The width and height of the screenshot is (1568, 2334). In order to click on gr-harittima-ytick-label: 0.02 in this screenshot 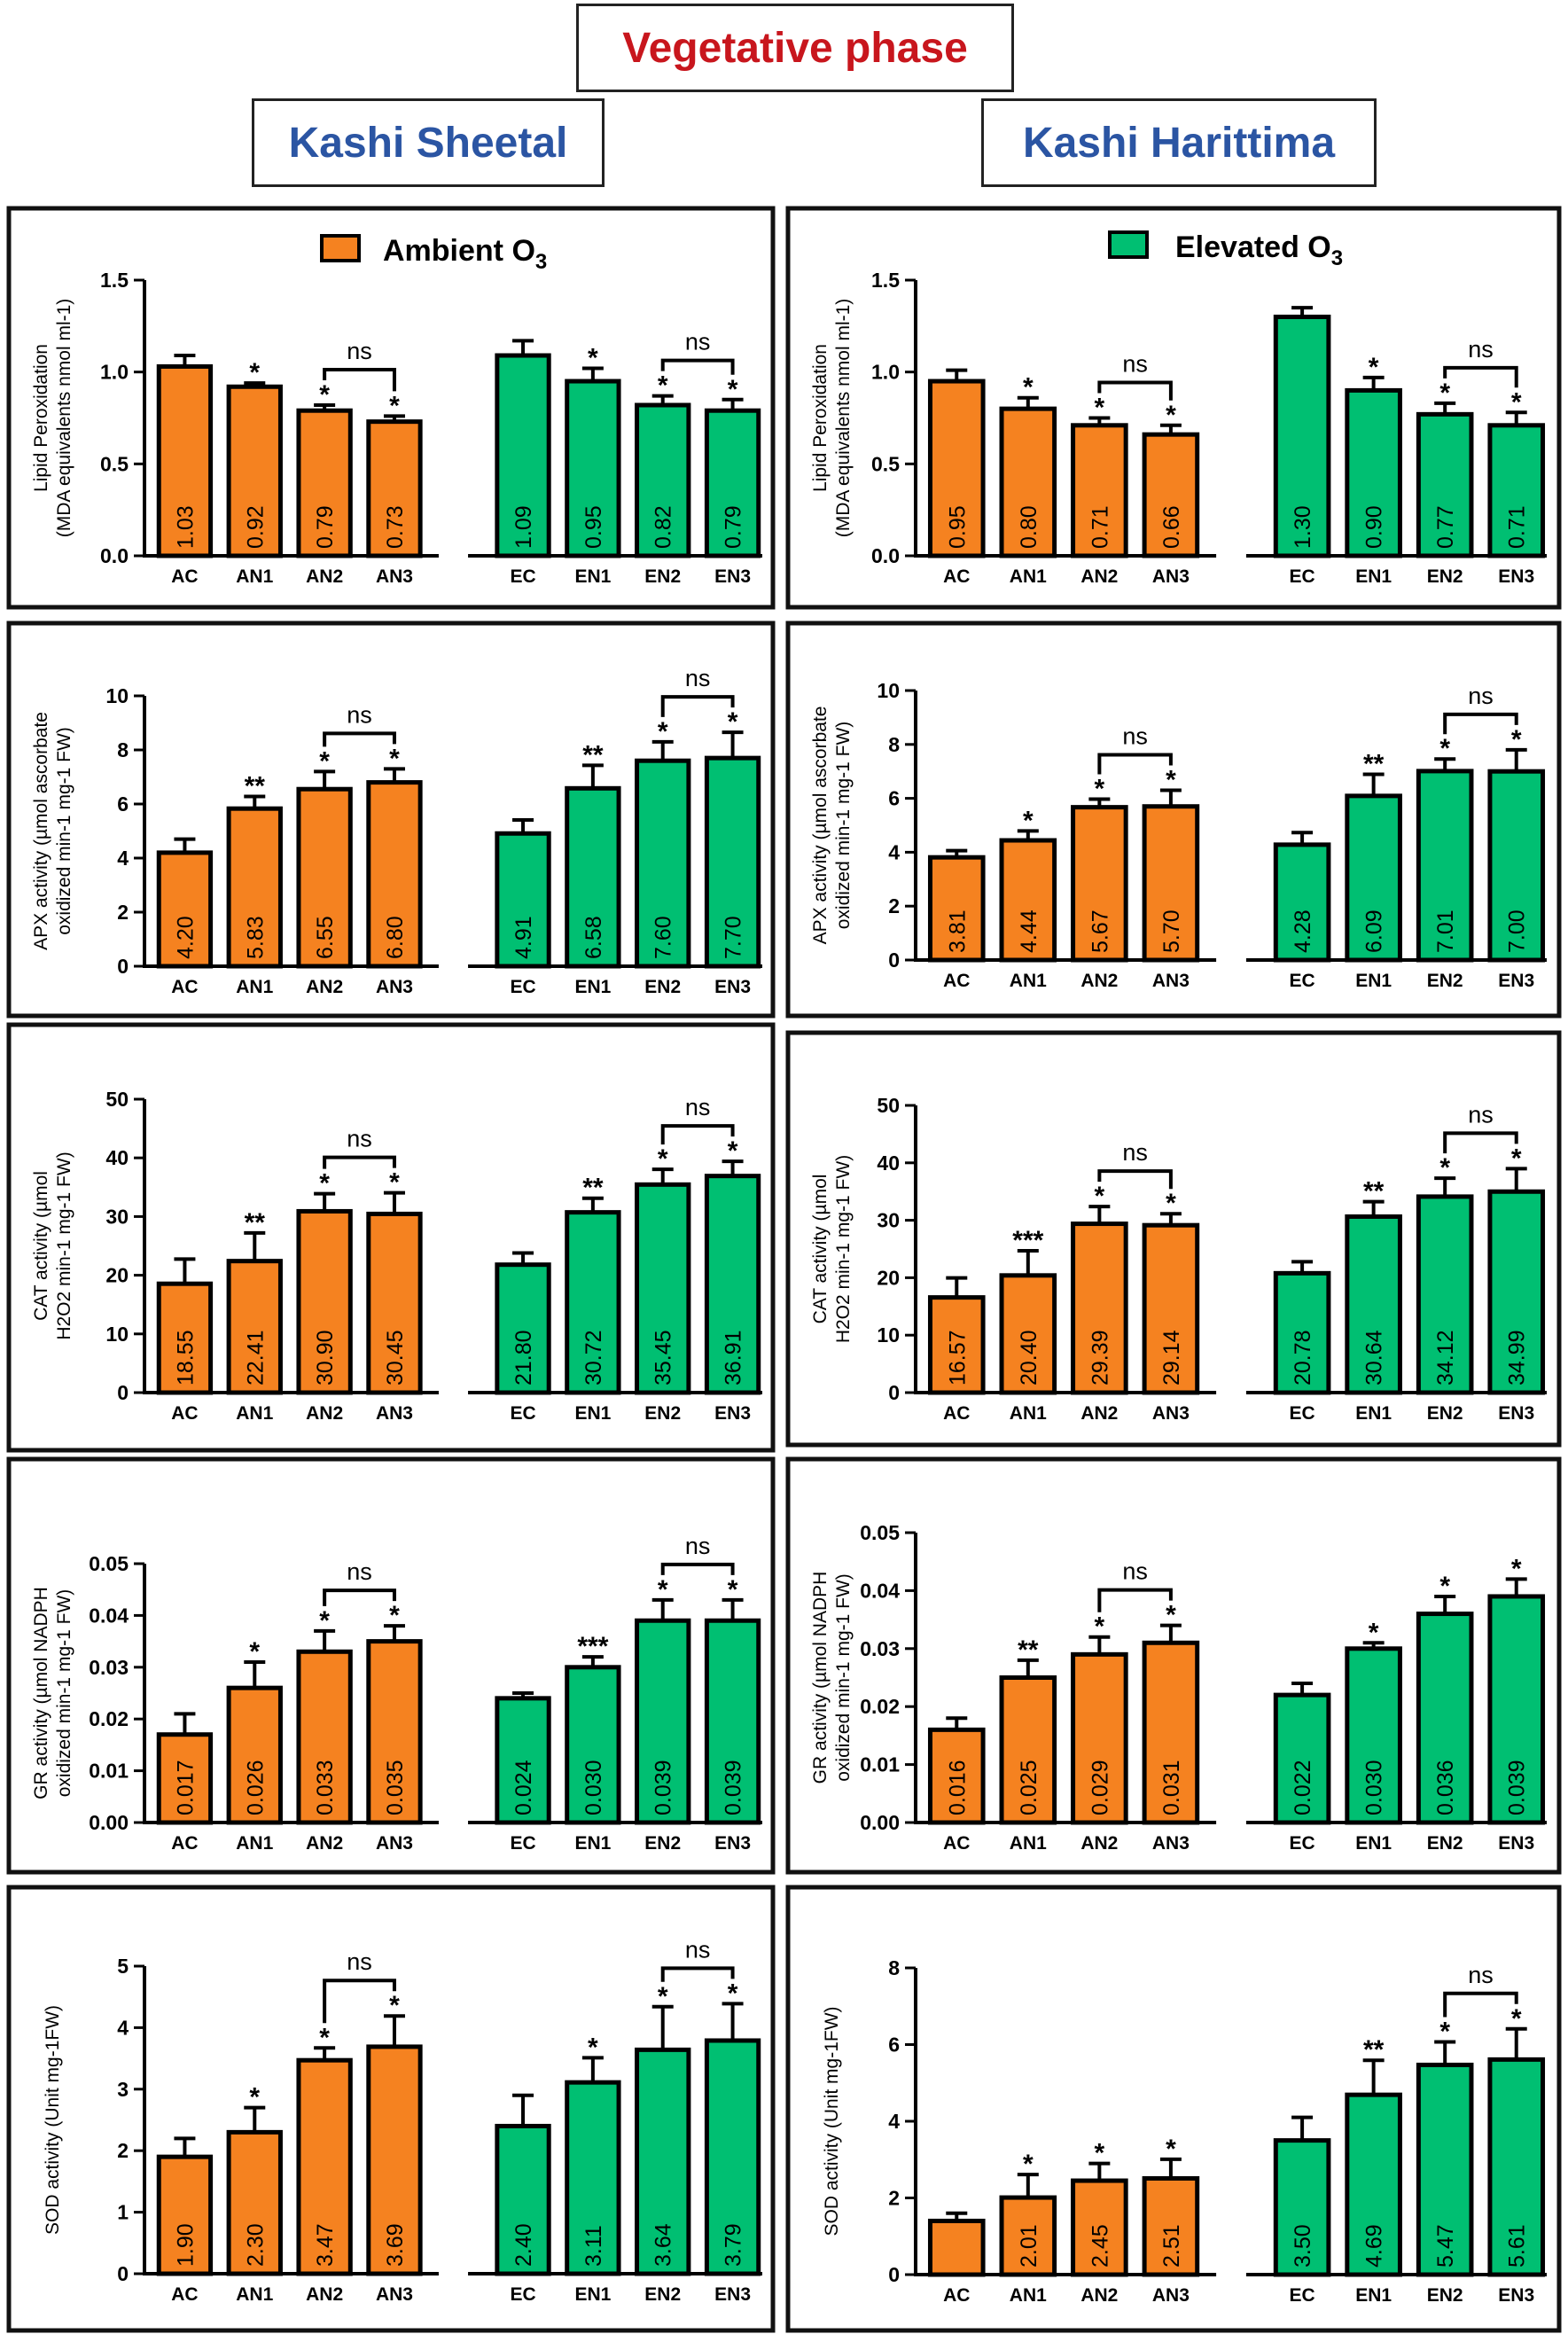, I will do `click(880, 1706)`.